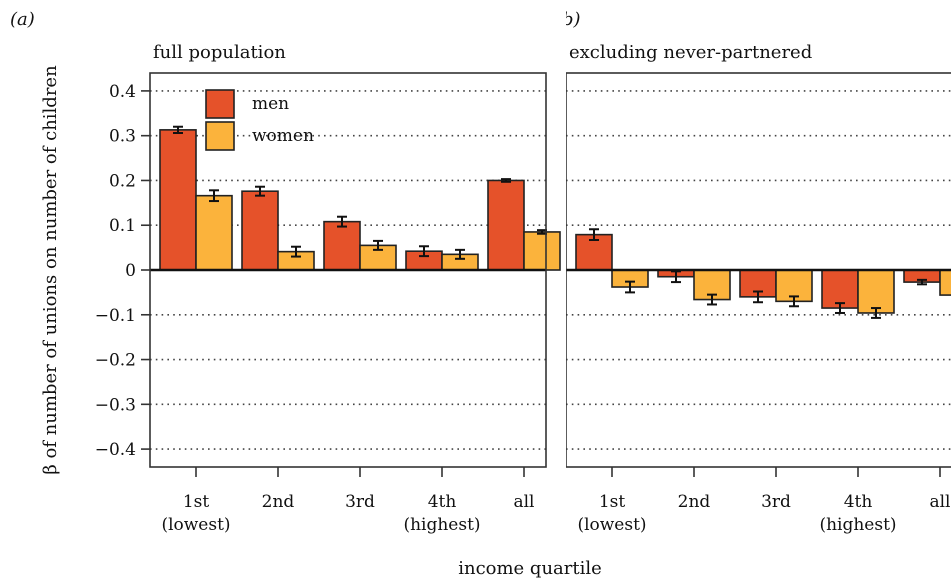 The image size is (951, 579). I want to click on y-tick-label: 0.1, so click(122, 226).